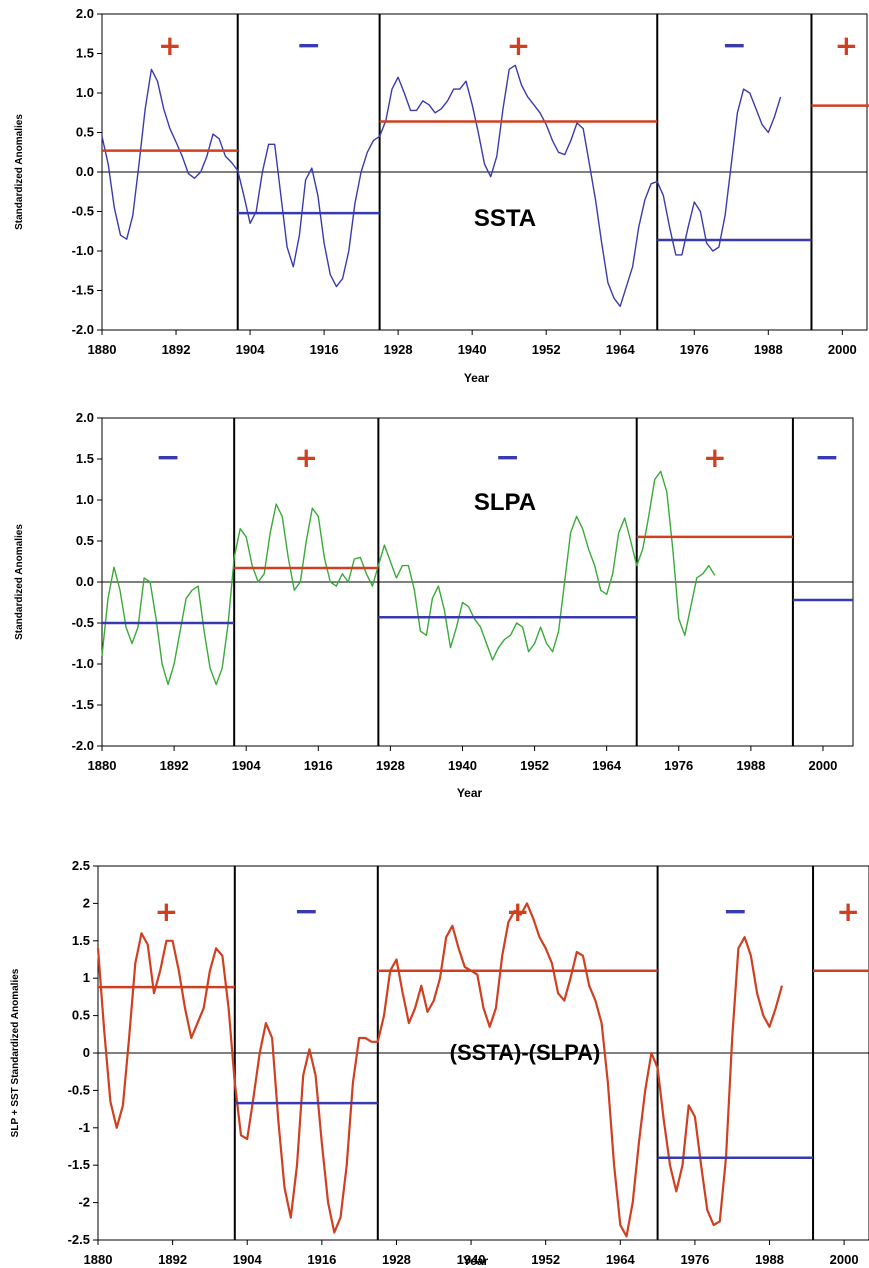 Image resolution: width=869 pixels, height=1268 pixels. I want to click on y-axis-label: SLP + SST Standardized Anomalies, so click(15, 1052).